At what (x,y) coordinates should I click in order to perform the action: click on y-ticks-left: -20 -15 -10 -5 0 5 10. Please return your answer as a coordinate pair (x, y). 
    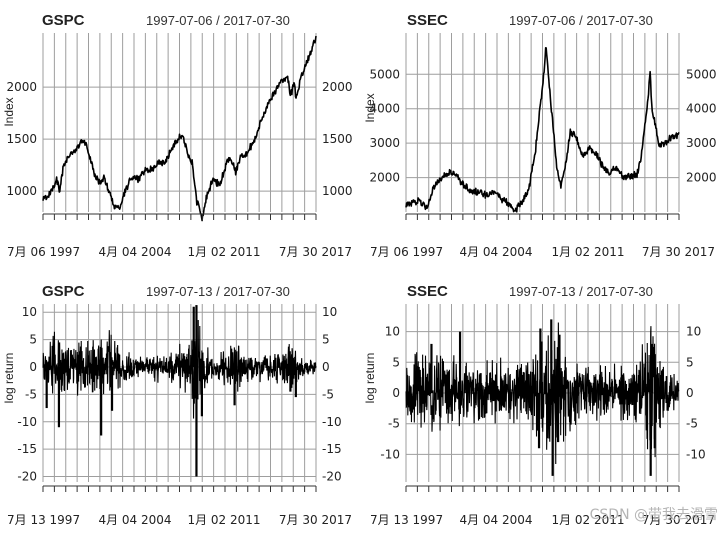
    Looking at the image, I should click on (27, 394).